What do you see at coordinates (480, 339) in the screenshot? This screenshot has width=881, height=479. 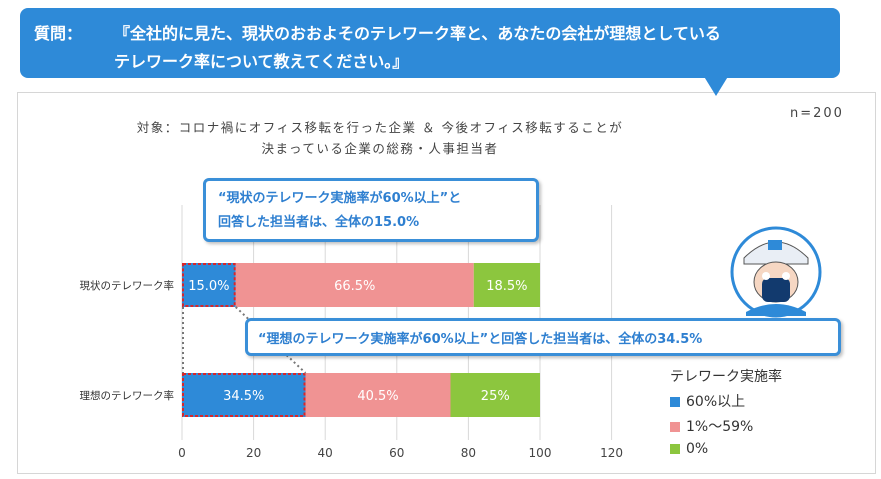 I see `callout-ideal-text: “理想のテレワーク実施率が60%以上”と回答した担当者は、全体の34.5%` at bounding box center [480, 339].